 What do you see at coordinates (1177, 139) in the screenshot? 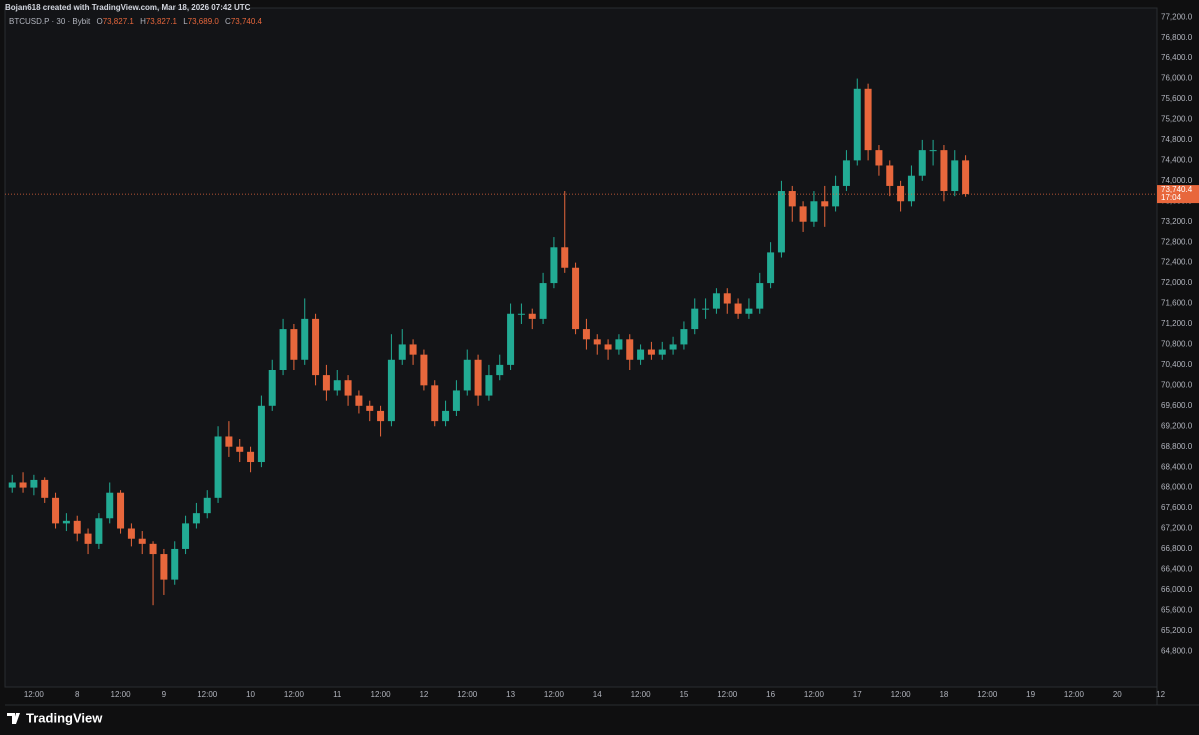
I see `y-tick-label: 74,800.0` at bounding box center [1177, 139].